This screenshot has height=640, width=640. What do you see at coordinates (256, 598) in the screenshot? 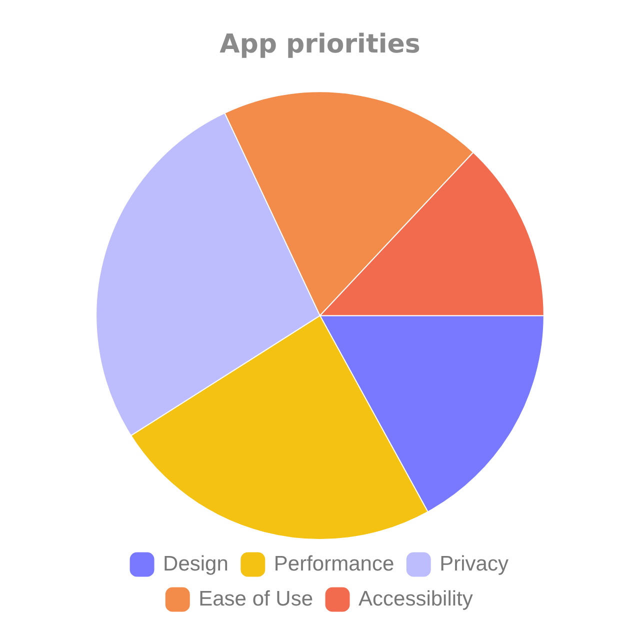
I see `legend-label: Ease of Use` at bounding box center [256, 598].